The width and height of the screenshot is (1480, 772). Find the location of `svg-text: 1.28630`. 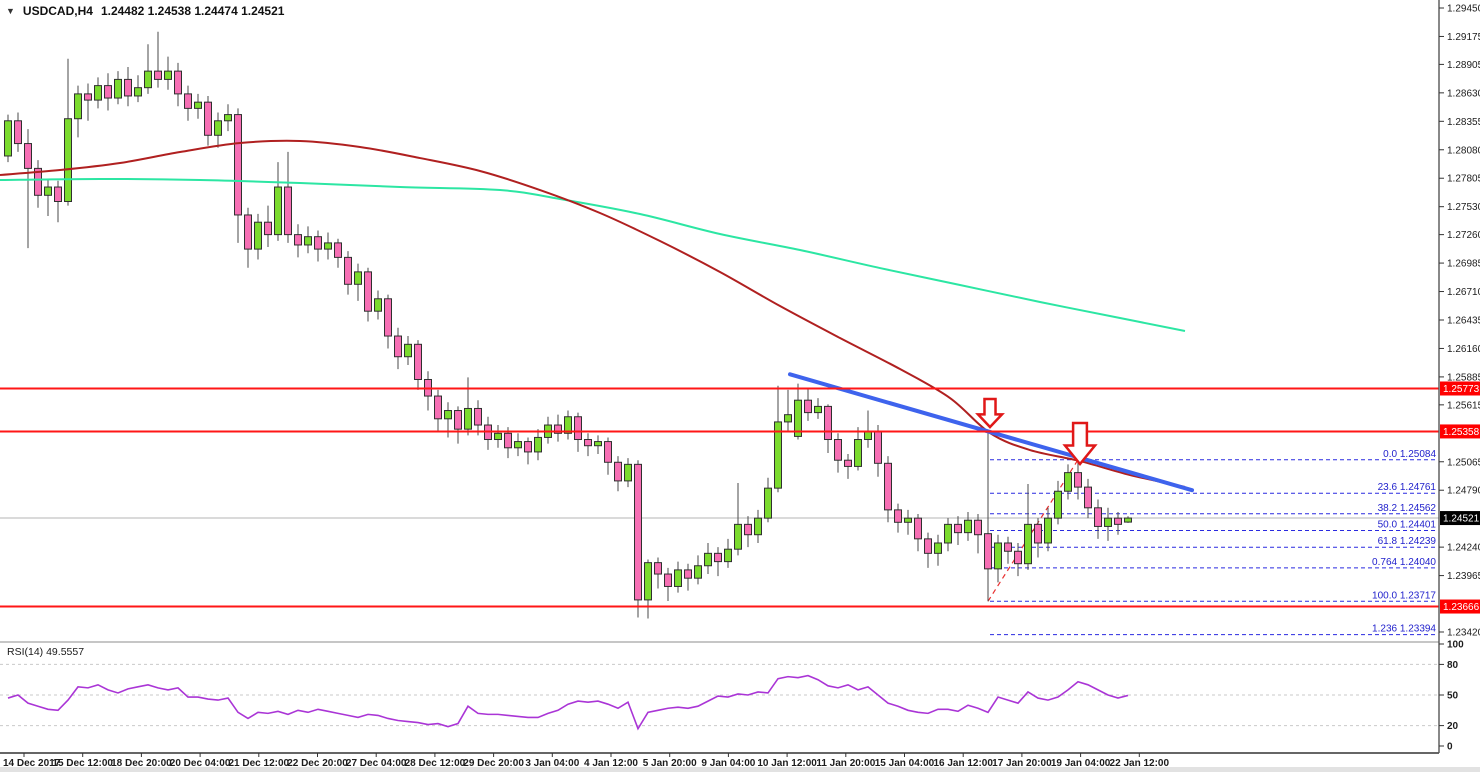

svg-text: 1.28630 is located at coordinates (1463, 93).